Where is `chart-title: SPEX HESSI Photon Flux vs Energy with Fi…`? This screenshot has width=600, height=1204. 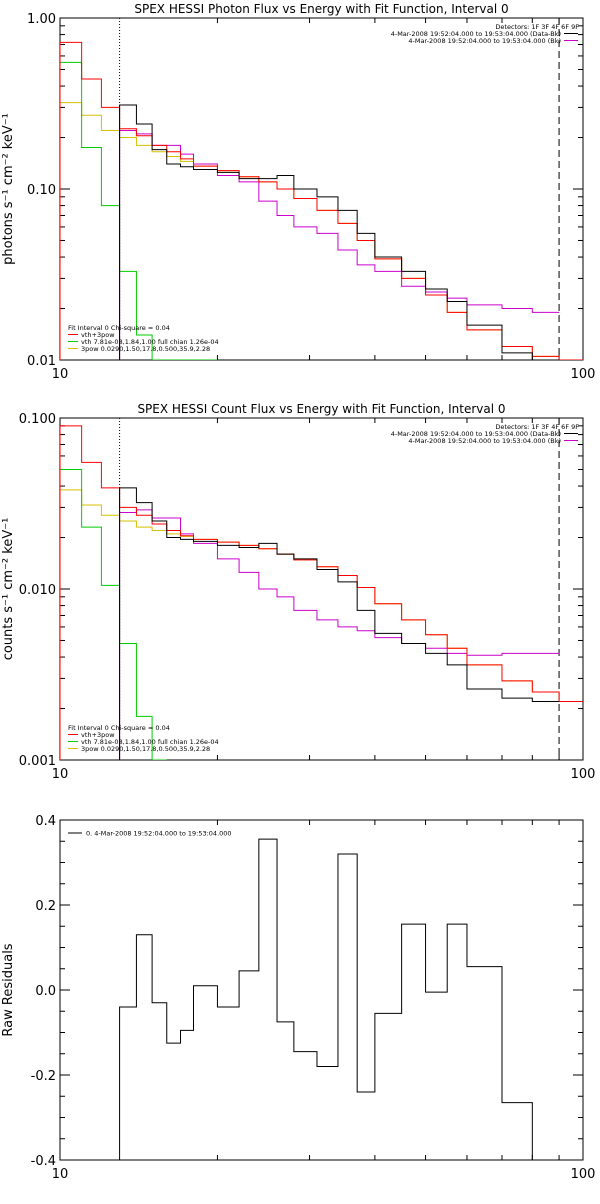
chart-title: SPEX HESSI Photon Flux vs Energy with Fi… is located at coordinates (321, 9).